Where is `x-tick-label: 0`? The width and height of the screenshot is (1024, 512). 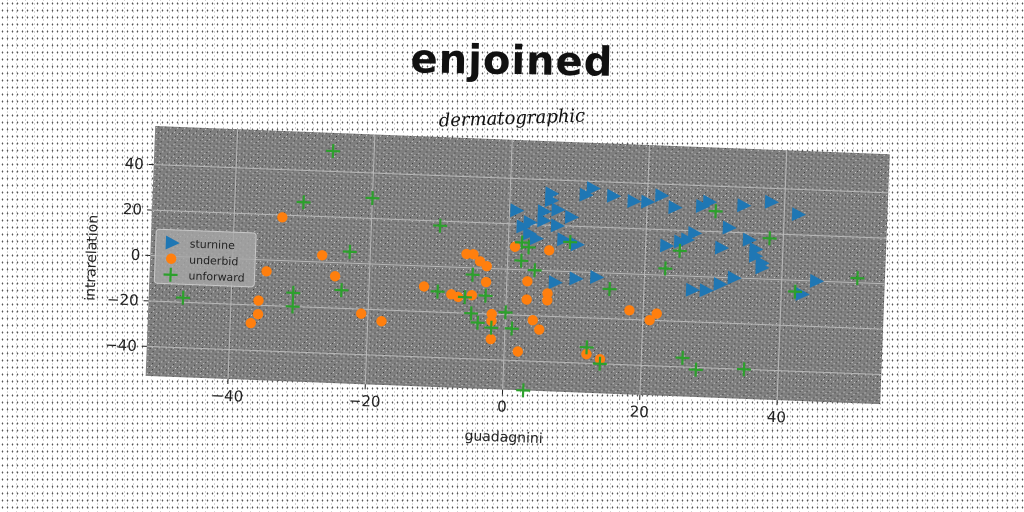 x-tick-label: 0 is located at coordinates (502, 406).